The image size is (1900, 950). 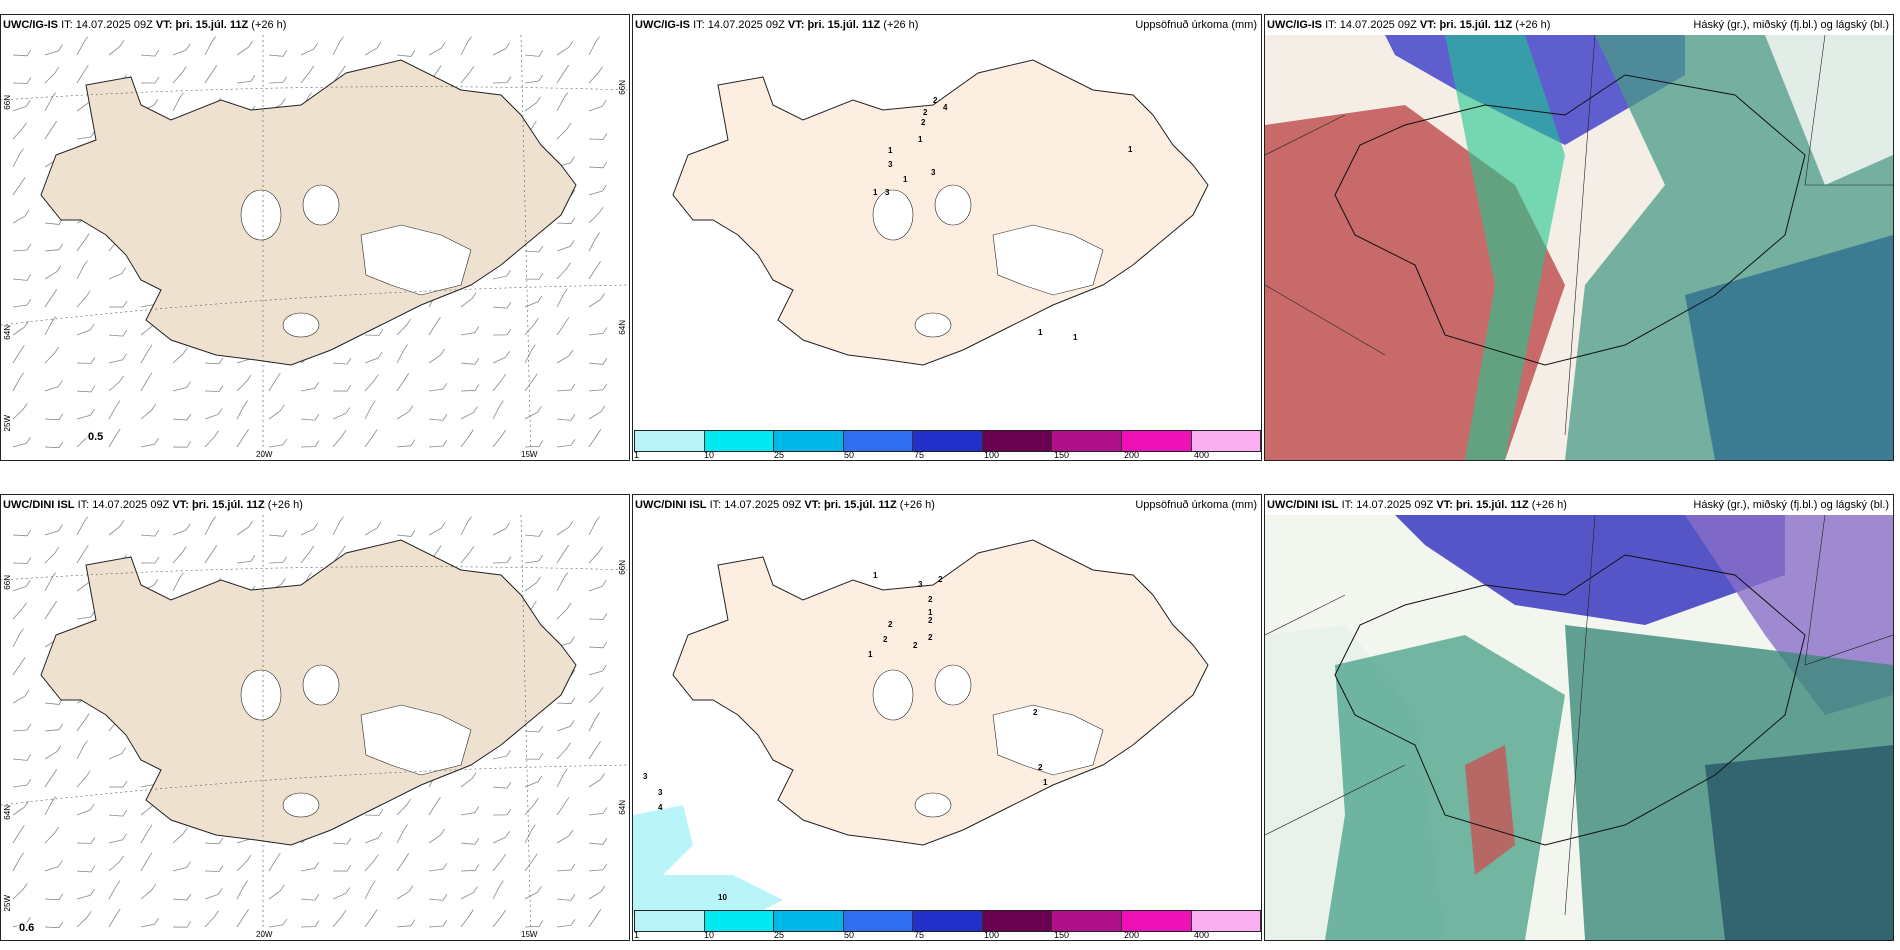 What do you see at coordinates (7, 903) in the screenshot?
I see `lon-label-25w: 25W` at bounding box center [7, 903].